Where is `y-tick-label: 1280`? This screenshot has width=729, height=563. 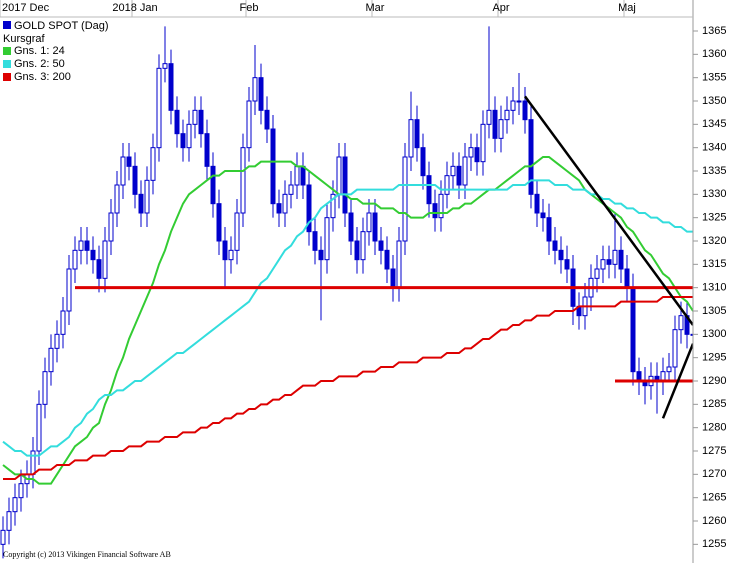 y-tick-label: 1280 is located at coordinates (714, 428).